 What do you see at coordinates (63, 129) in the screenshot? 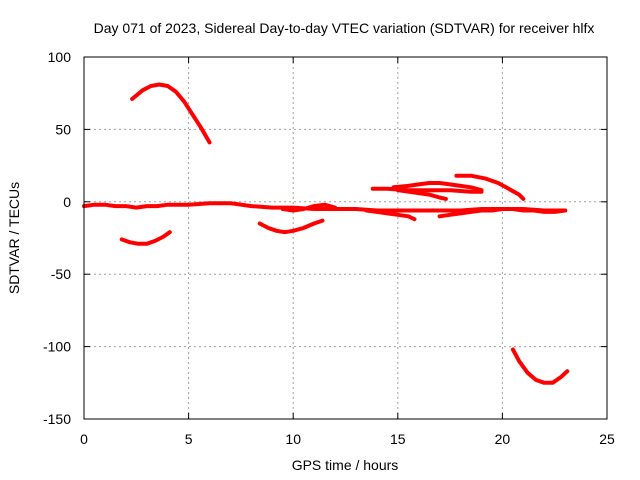
I see `y-tick-label: 50` at bounding box center [63, 129].